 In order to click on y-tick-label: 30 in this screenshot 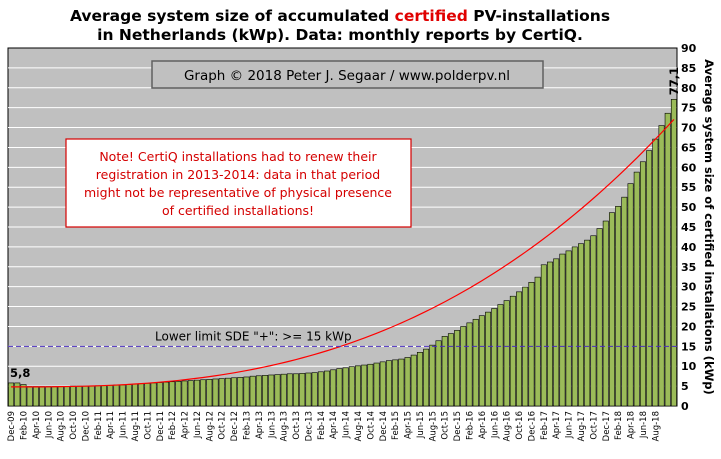, I will do `click(689, 287)`.